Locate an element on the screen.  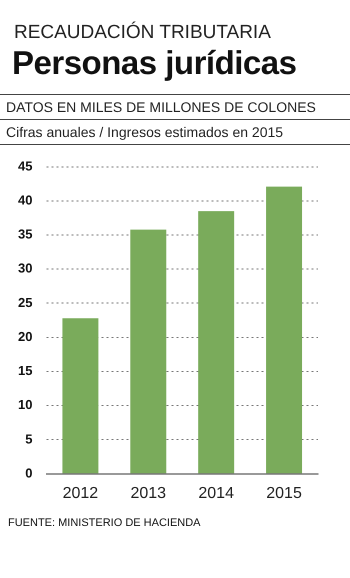
text: Cifras anuales / Ingresos estimados en 2015 is located at coordinates (175, 132).